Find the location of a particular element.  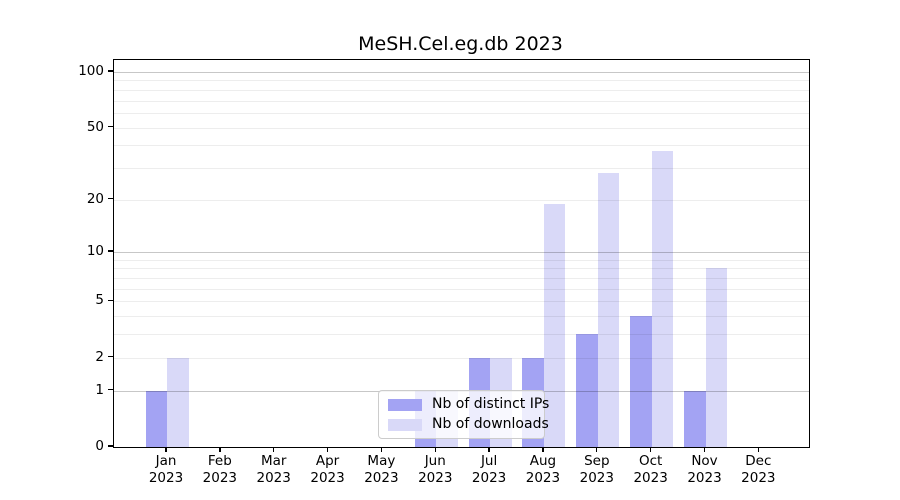

xtick-mark-oct is located at coordinates (650, 449).